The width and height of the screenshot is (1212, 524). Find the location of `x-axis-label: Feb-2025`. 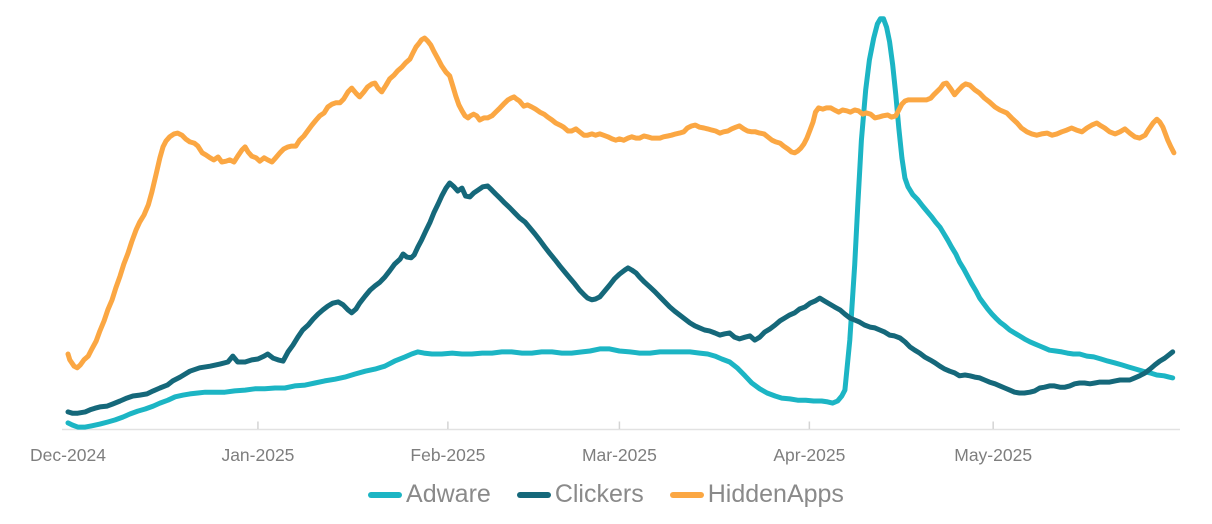

x-axis-label: Feb-2025 is located at coordinates (447, 455).